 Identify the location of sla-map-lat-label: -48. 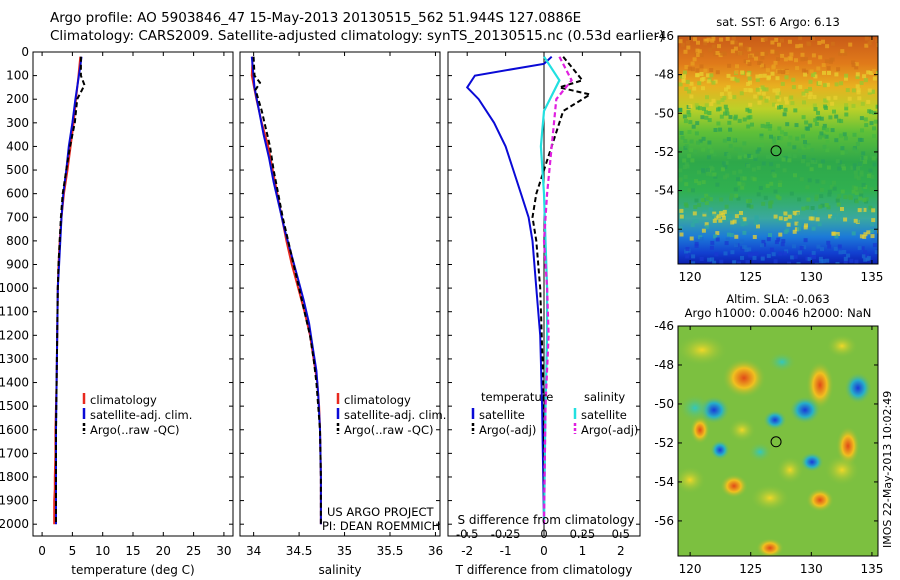
(664, 365).